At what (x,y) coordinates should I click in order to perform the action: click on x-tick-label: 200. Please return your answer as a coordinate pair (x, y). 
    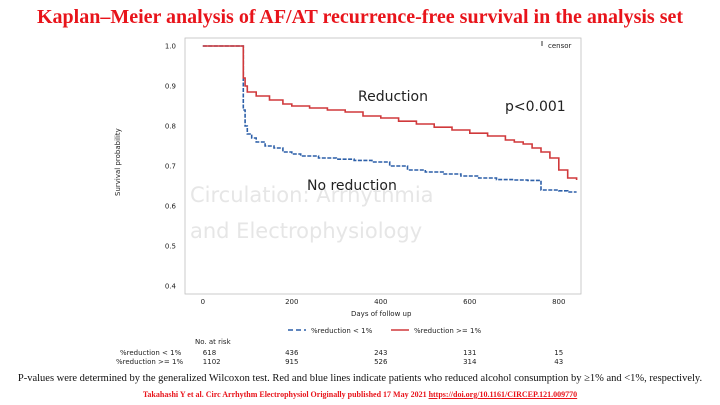
    Looking at the image, I should click on (291, 302).